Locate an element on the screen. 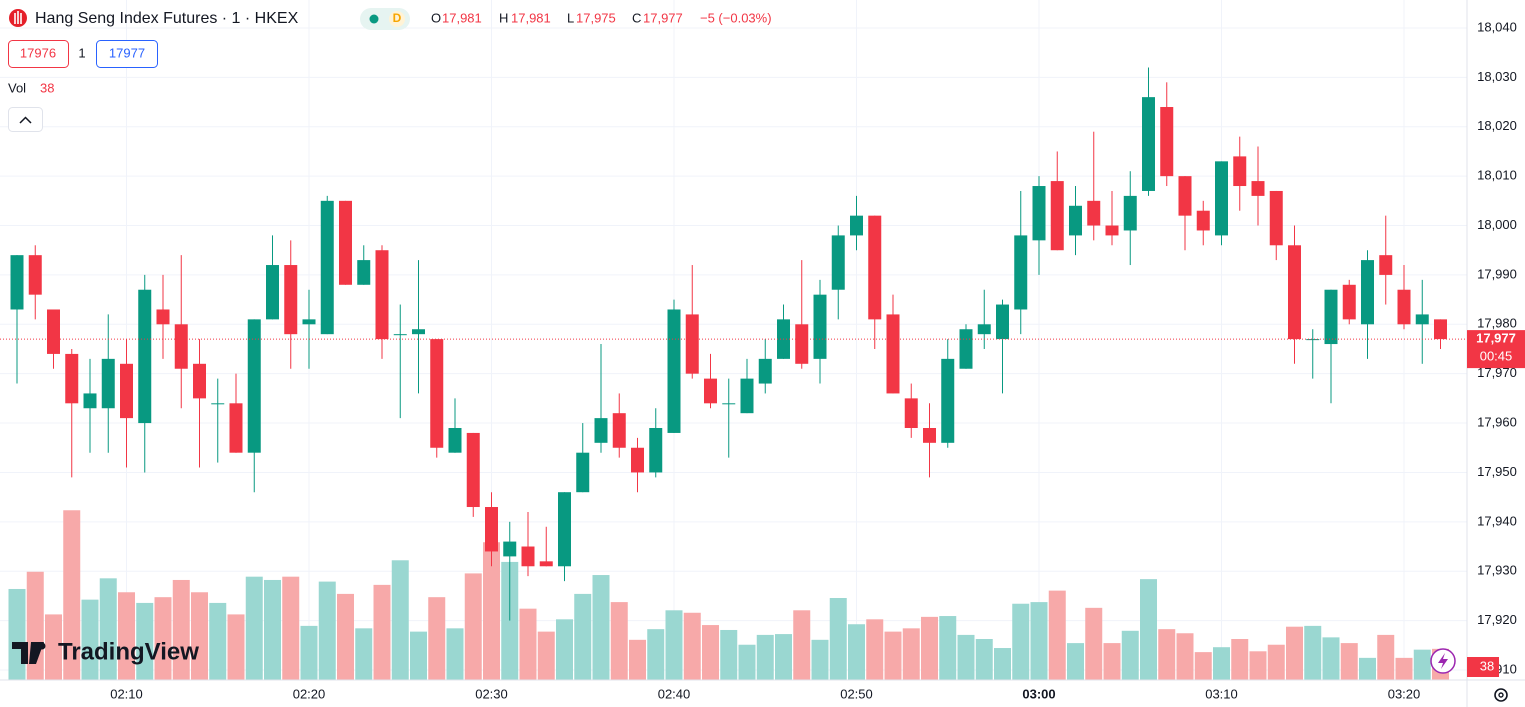  ohlc-key: H is located at coordinates (503, 17).